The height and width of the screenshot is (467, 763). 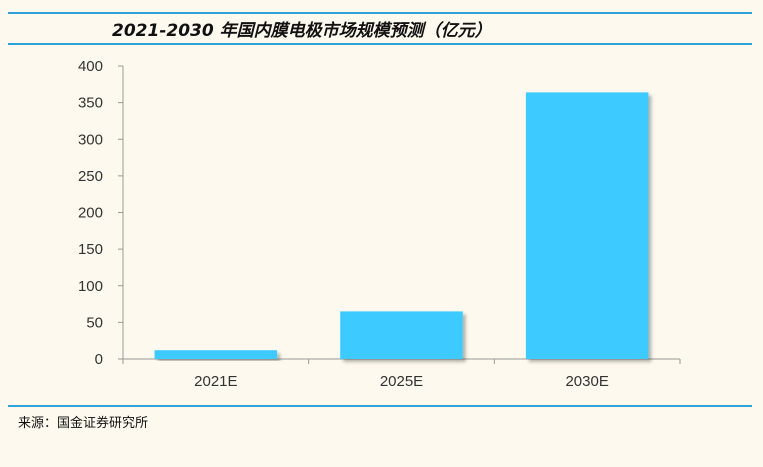 I want to click on y-tick-label: 100, so click(x=90, y=286).